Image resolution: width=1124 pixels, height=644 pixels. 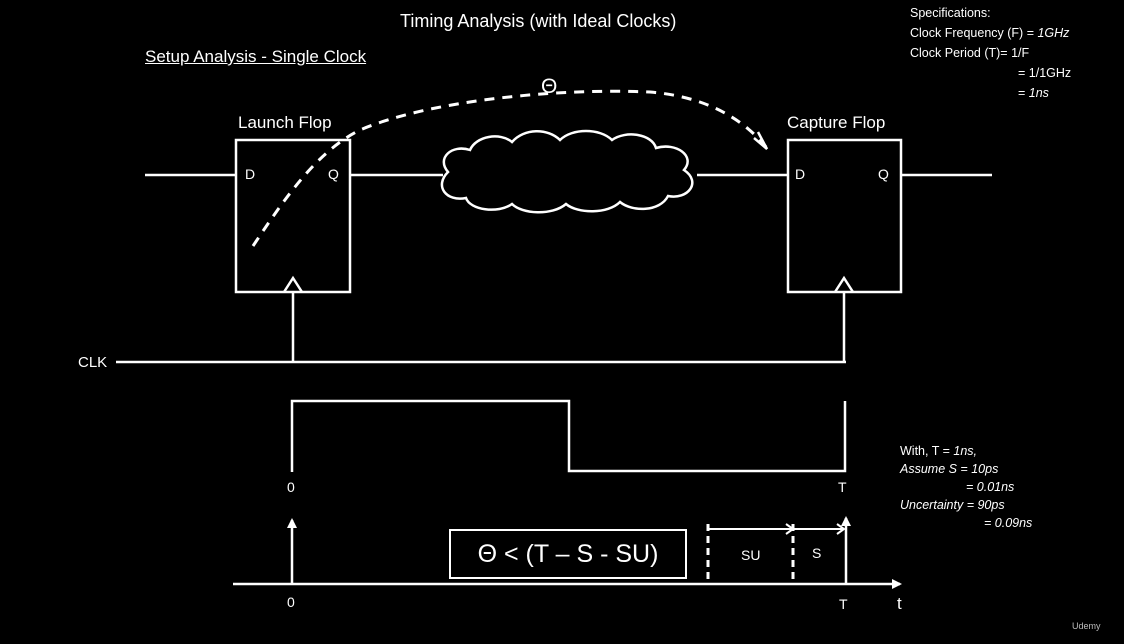 What do you see at coordinates (842, 487) in the screenshot?
I see `waveform-end-label: T` at bounding box center [842, 487].